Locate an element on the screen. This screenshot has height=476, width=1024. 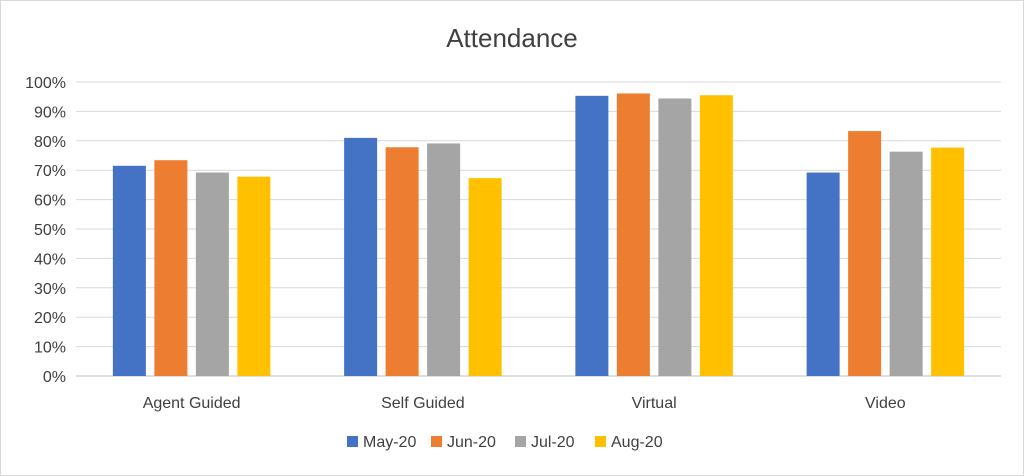
y-tick-label: 20% is located at coordinates (50, 318).